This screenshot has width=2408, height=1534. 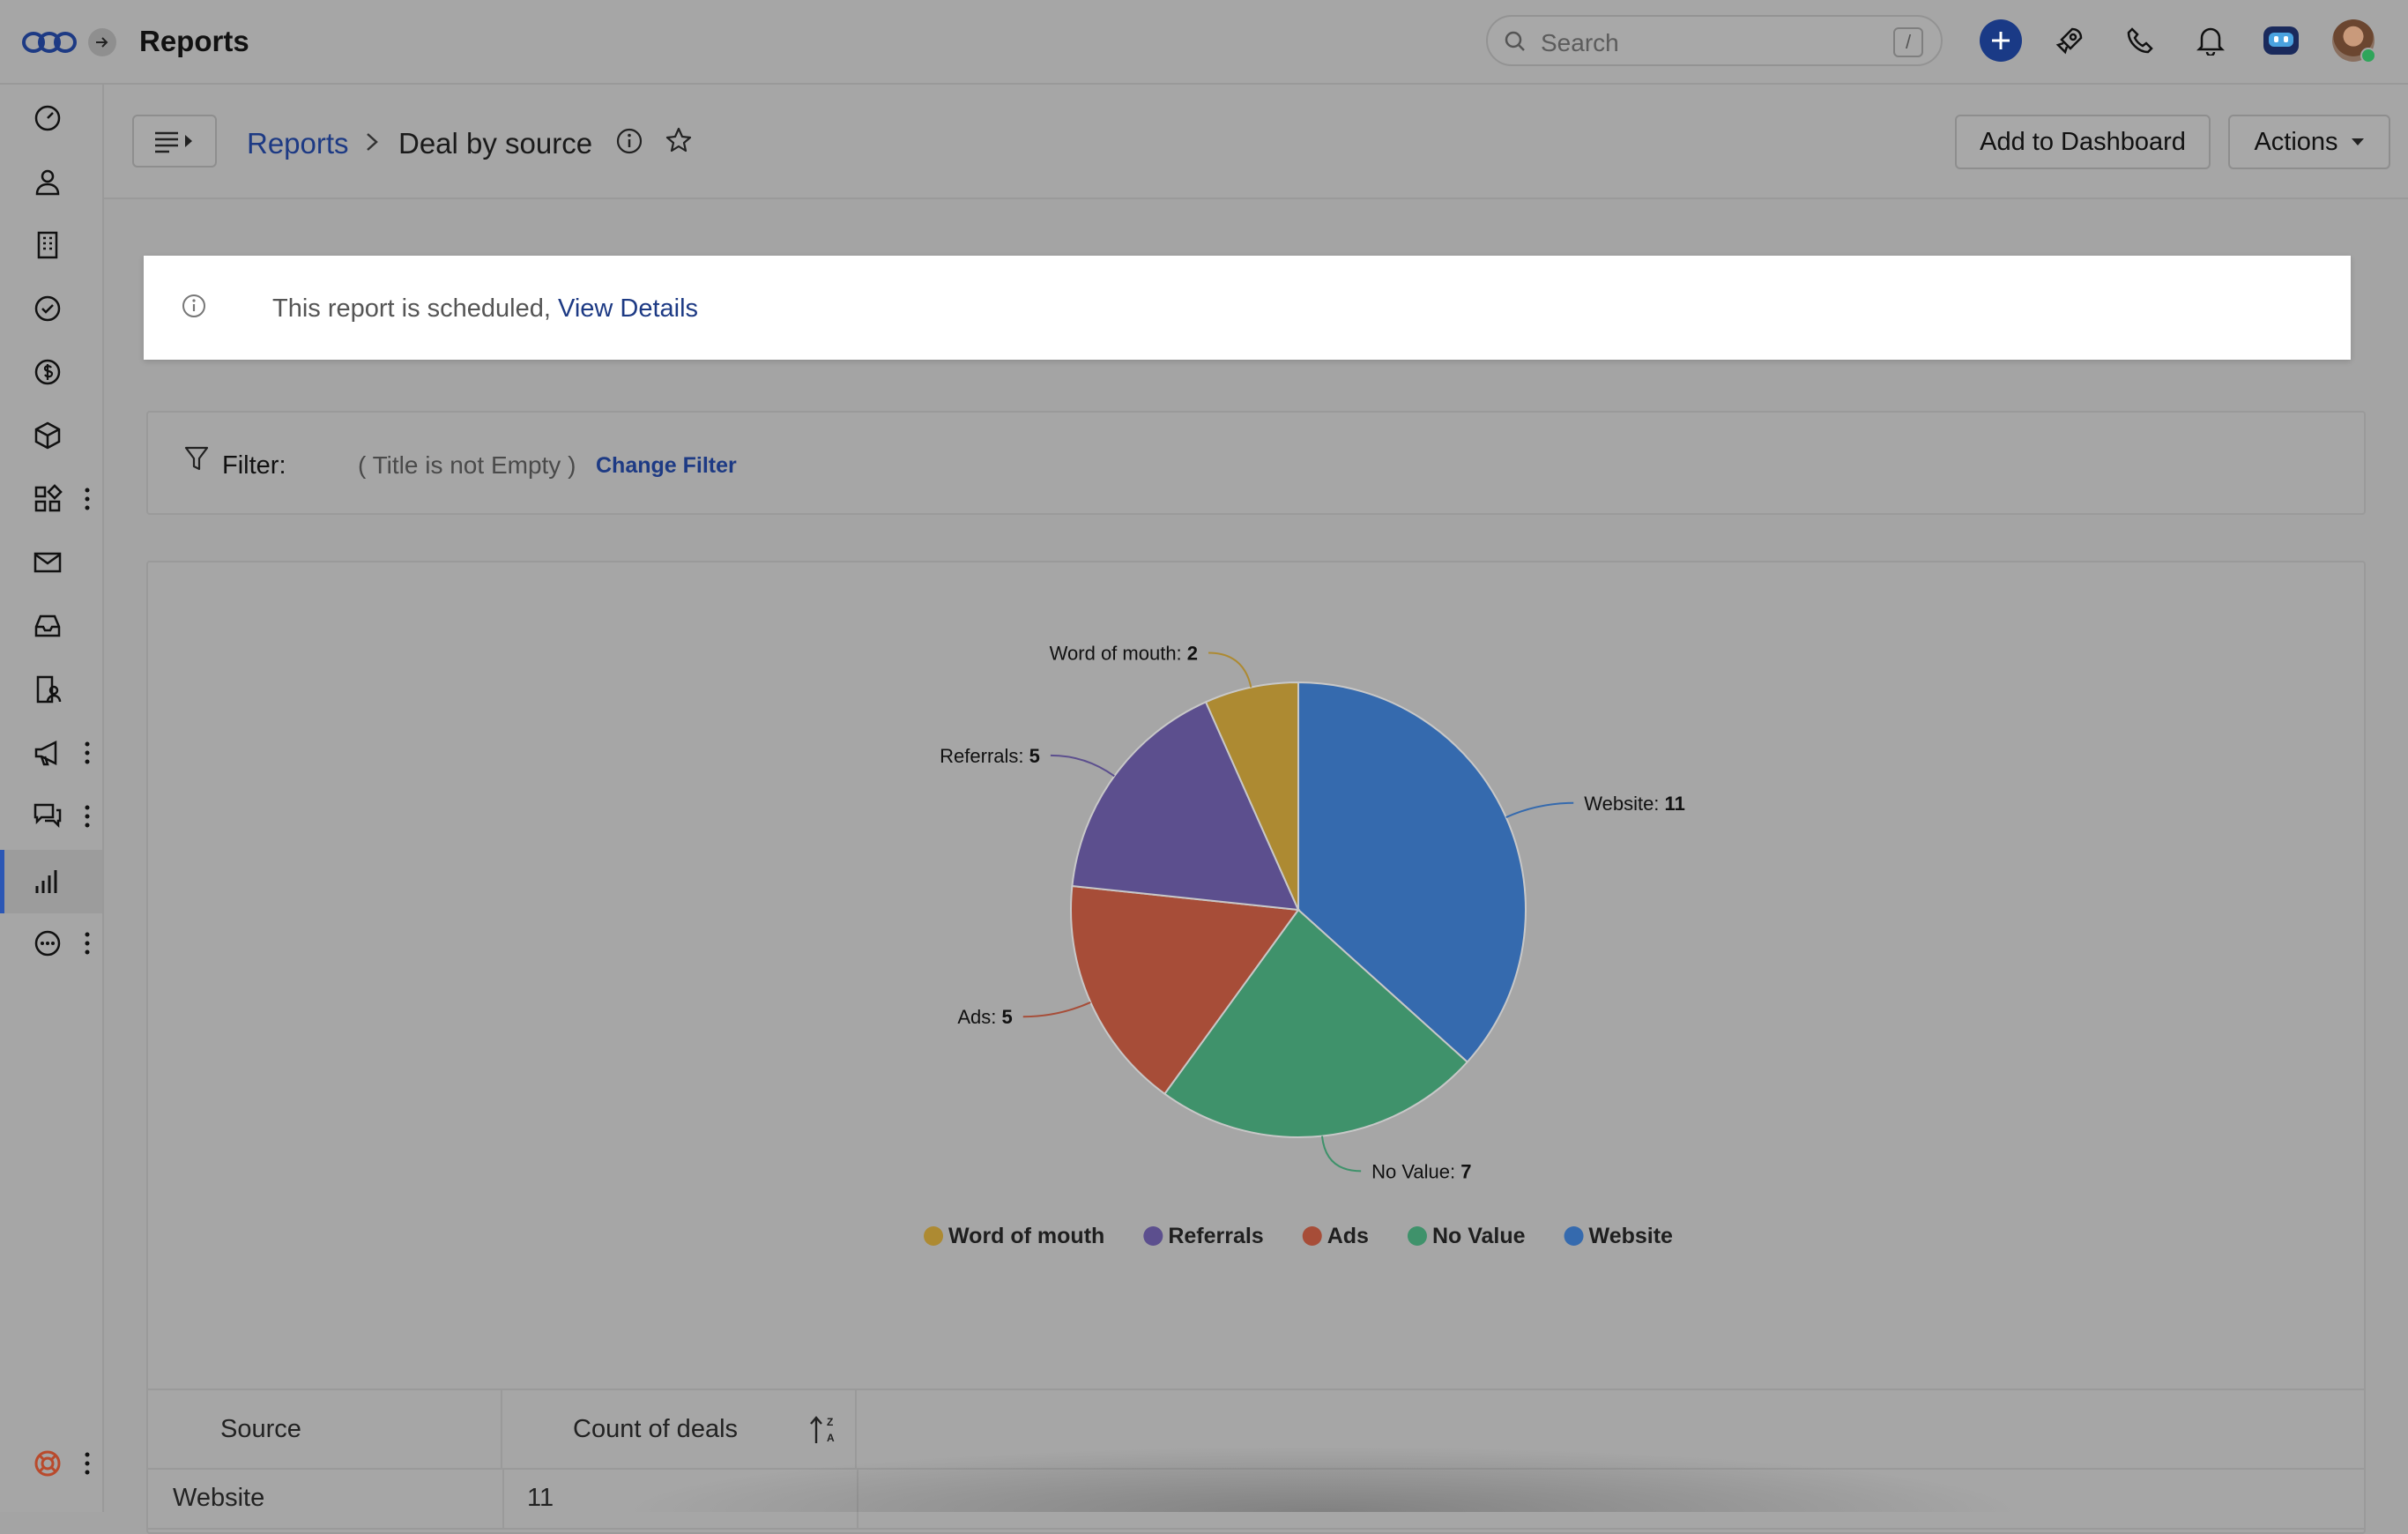 What do you see at coordinates (1185, 990) in the screenshot?
I see `pie-slice-ads` at bounding box center [1185, 990].